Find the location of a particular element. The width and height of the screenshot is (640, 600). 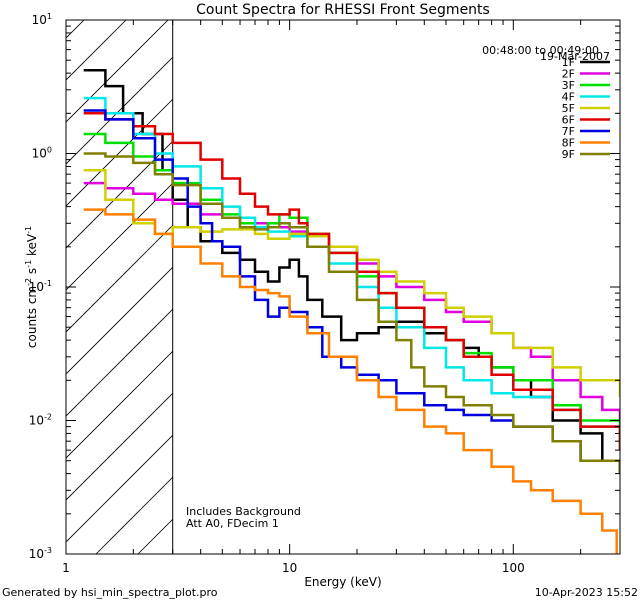

x-tick-label: 100 is located at coordinates (513, 568).